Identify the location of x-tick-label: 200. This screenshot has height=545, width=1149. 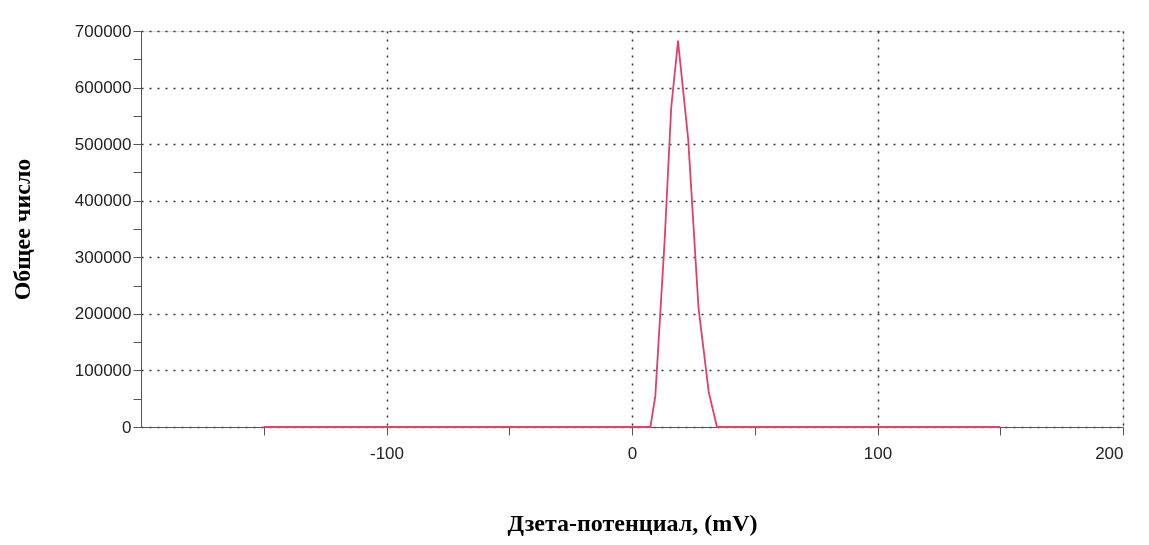
(1109, 453).